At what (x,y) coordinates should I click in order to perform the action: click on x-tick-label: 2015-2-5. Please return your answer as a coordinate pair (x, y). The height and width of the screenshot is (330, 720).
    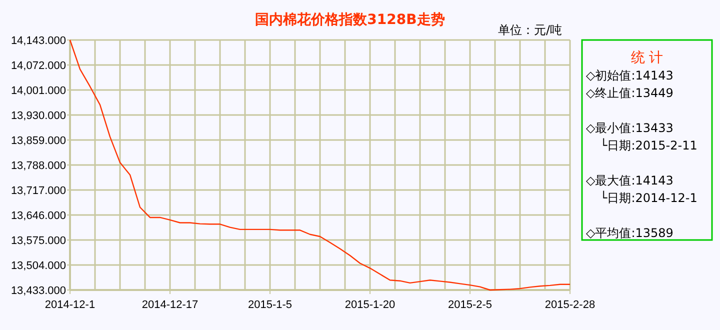
    Looking at the image, I should click on (470, 305).